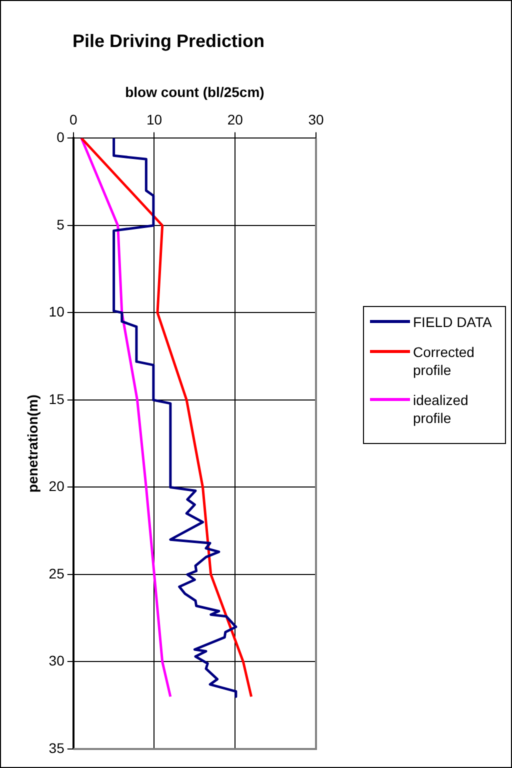 The width and height of the screenshot is (512, 768). What do you see at coordinates (32, 443) in the screenshot?
I see `y-axis-title: penetration(m)` at bounding box center [32, 443].